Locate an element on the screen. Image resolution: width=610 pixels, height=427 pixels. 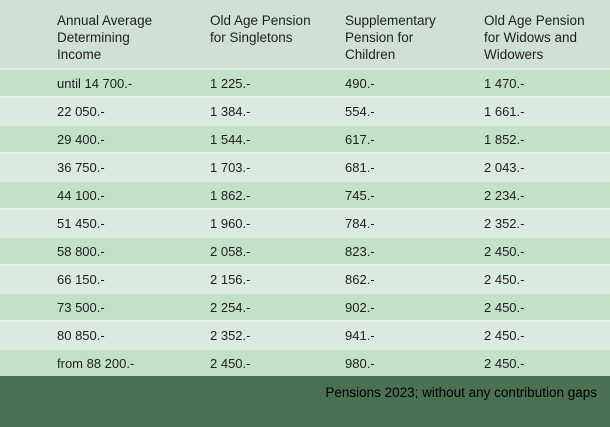
table-row: 29 400.- 1 544.- 617.- 1 852.- is located at coordinates (305, 138).